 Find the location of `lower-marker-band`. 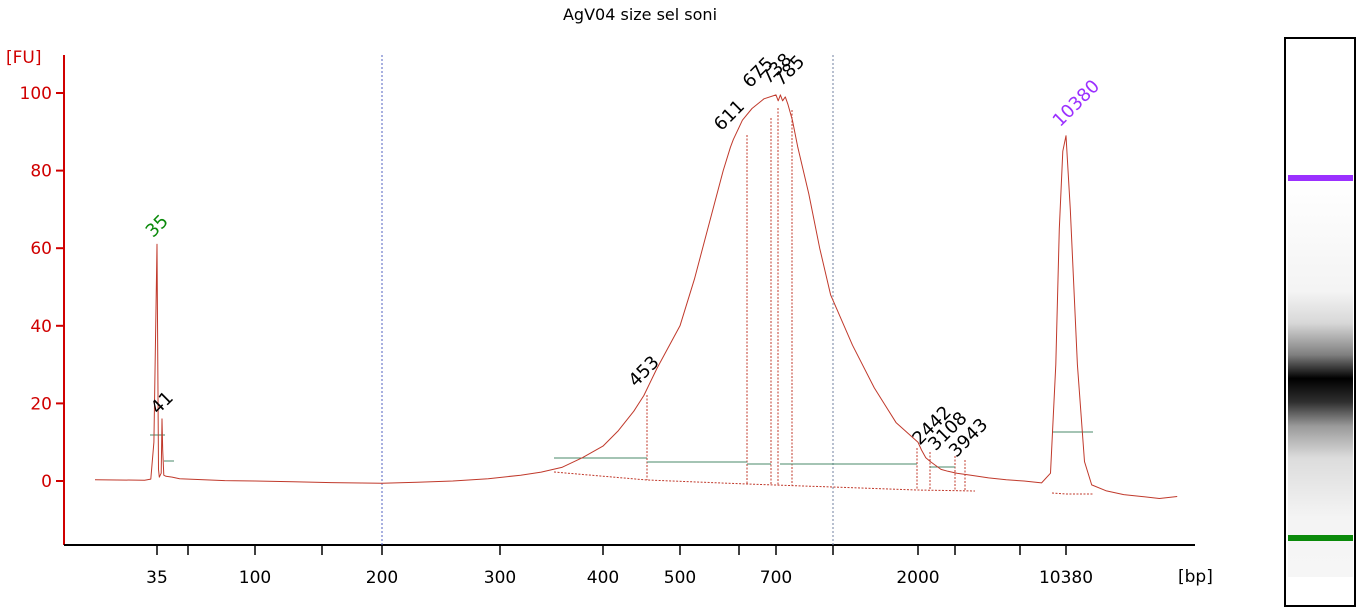

lower-marker-band is located at coordinates (1320, 538).